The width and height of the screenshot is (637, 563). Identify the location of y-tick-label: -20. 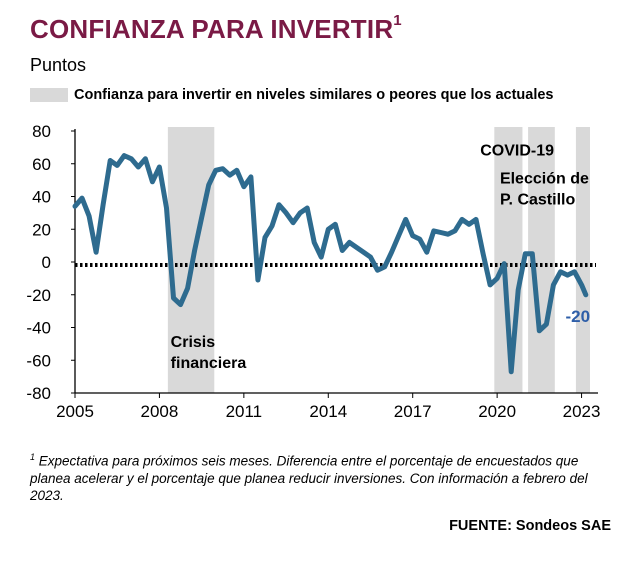
(38, 295).